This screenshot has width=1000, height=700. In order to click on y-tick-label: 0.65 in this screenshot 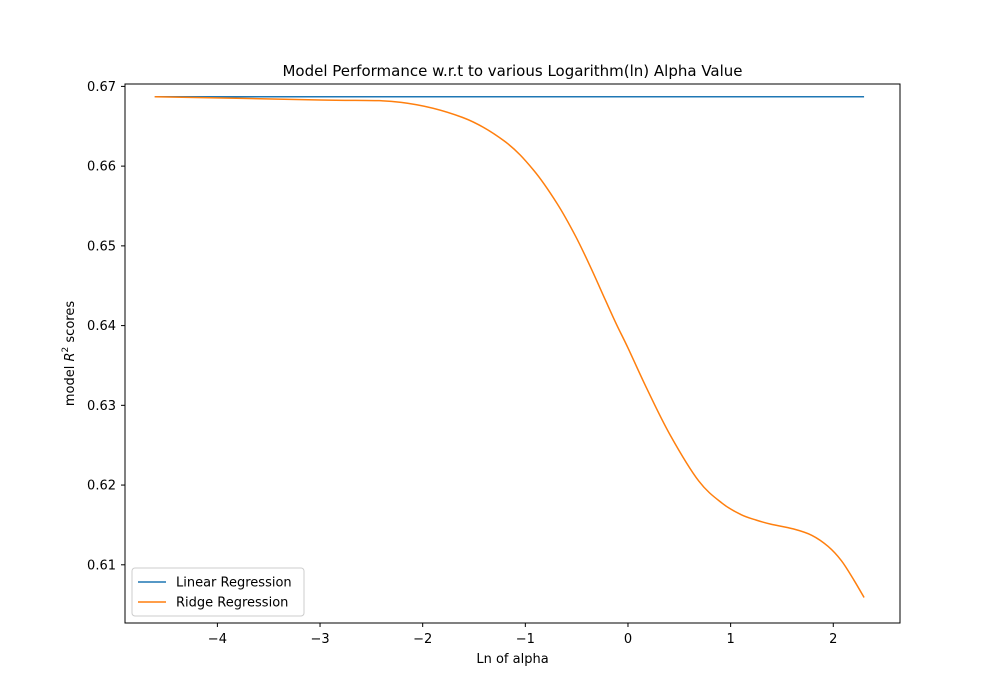, I will do `click(101, 246)`.